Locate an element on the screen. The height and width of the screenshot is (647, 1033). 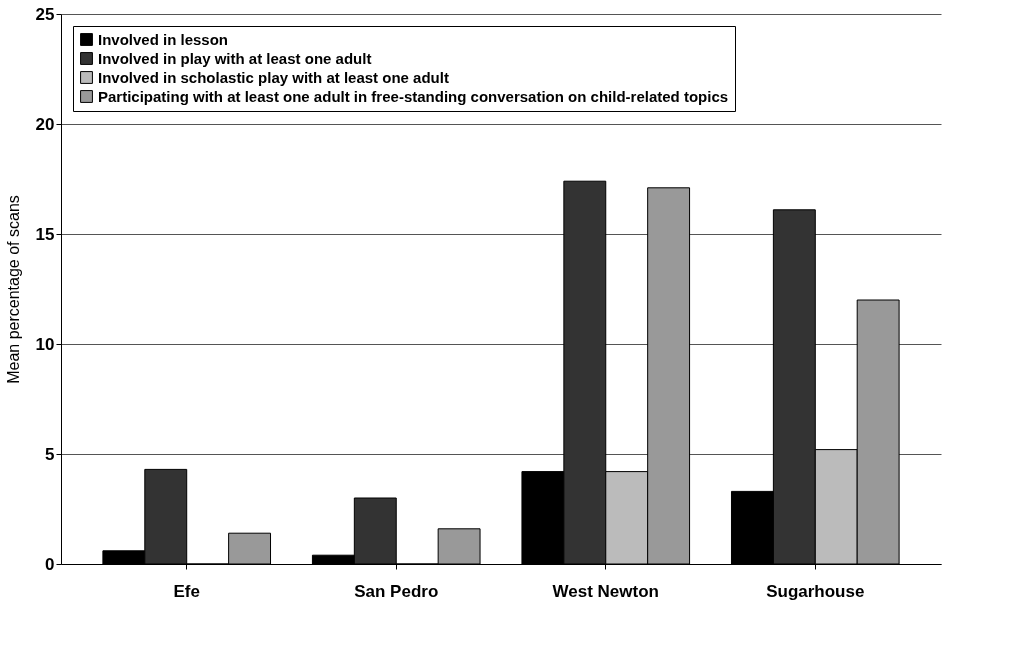
legend-label: Involved in lesson is located at coordinates (163, 39).